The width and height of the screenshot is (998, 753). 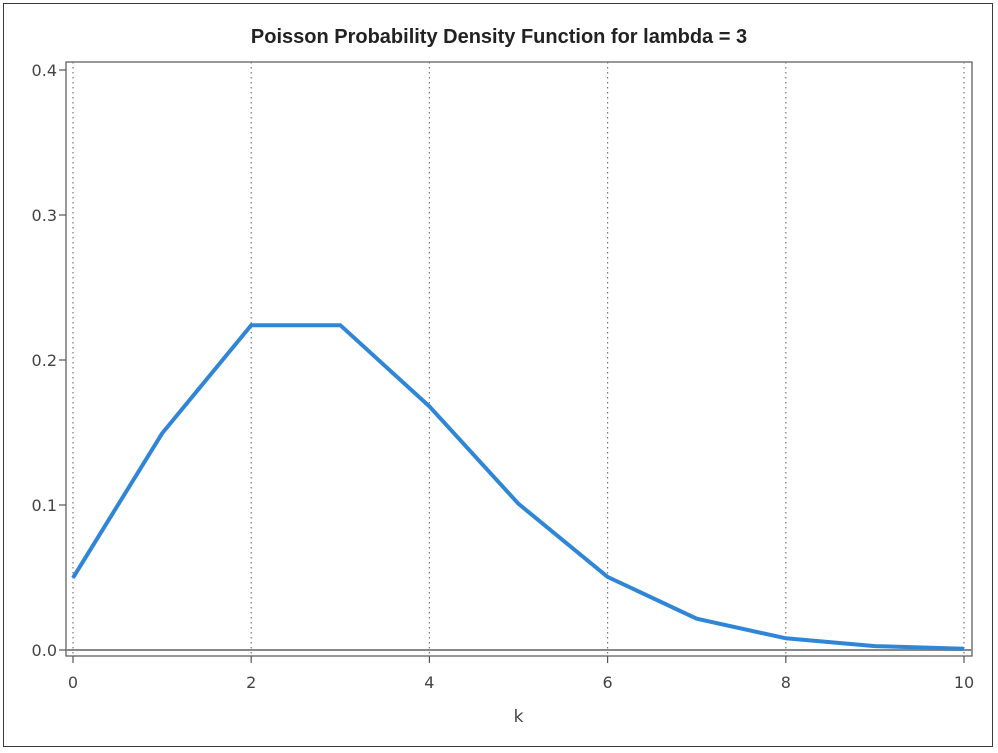 I want to click on y-tick-label: 0.4, so click(x=44, y=70).